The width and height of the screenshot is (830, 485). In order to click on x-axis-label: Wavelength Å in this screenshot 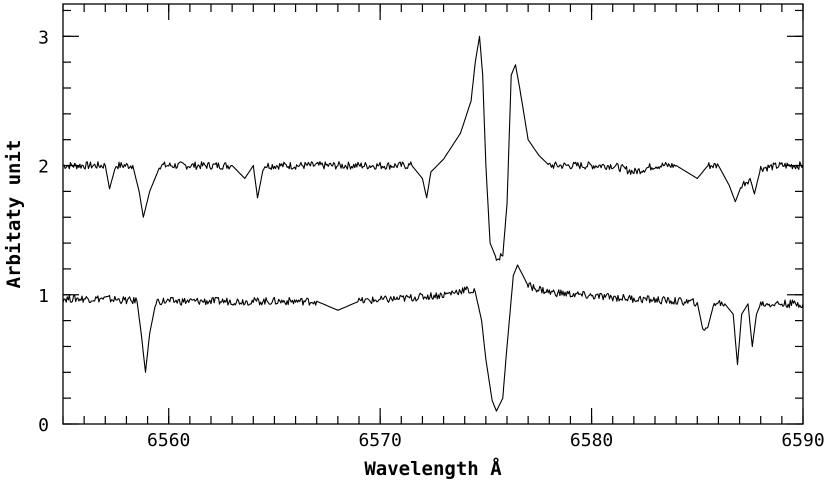, I will do `click(433, 468)`.